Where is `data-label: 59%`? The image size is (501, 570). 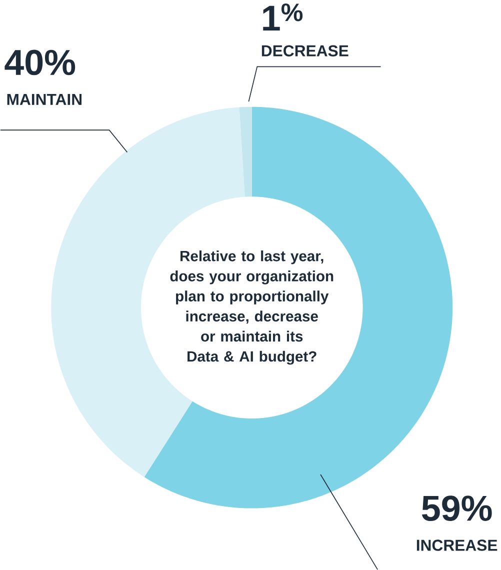 data-label: 59% is located at coordinates (457, 509).